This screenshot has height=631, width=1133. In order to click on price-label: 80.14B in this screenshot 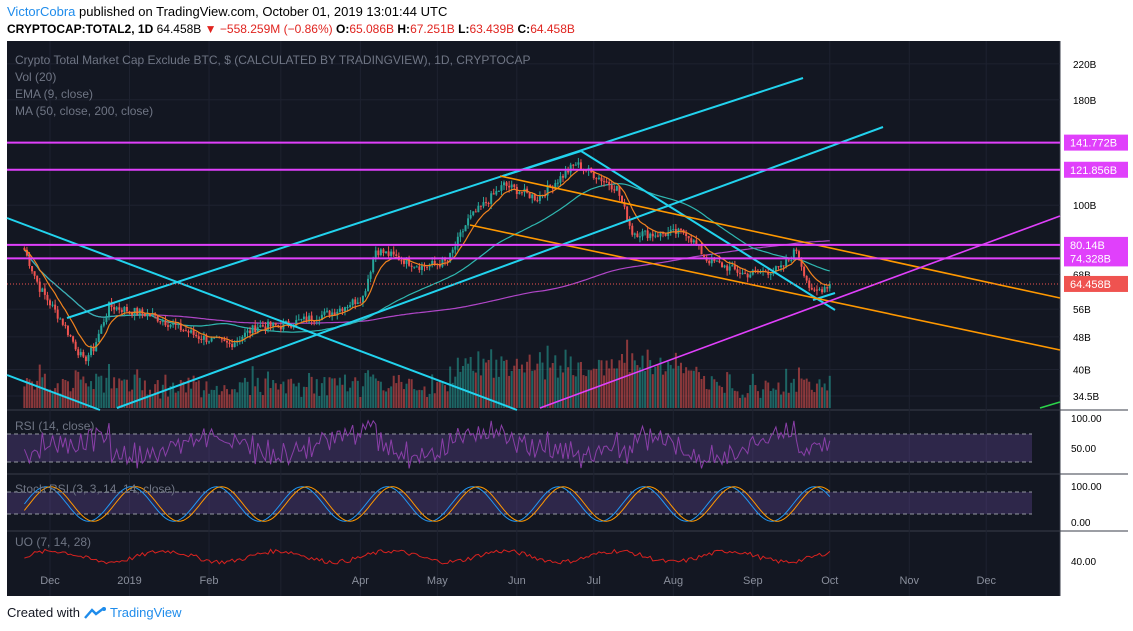, I will do `click(1087, 246)`.